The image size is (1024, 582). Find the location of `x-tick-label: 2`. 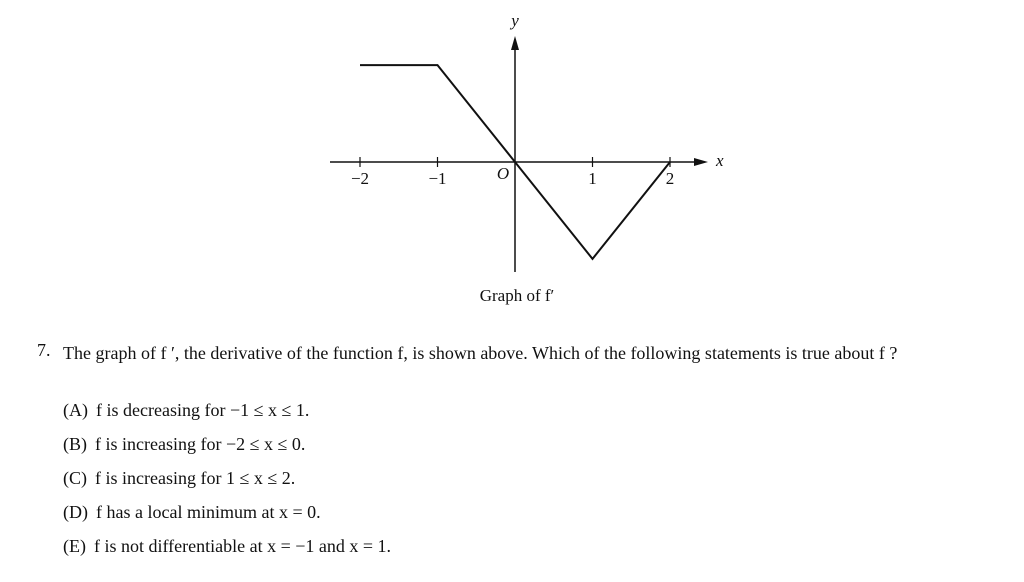

x-tick-label: 2 is located at coordinates (670, 178).